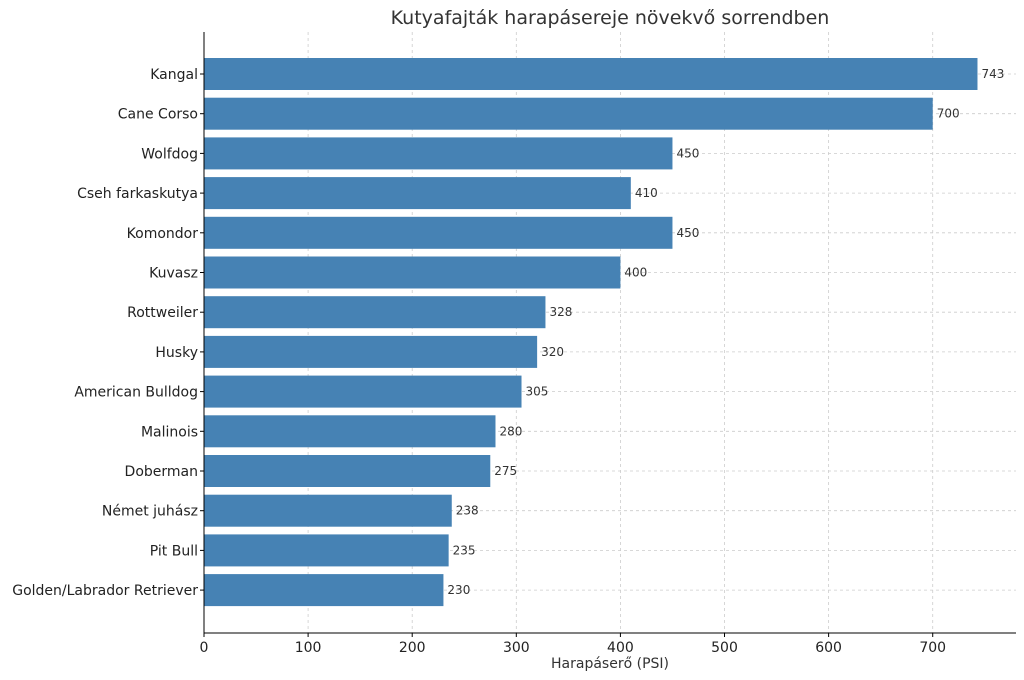  What do you see at coordinates (510, 431) in the screenshot?
I see `value-label: 280` at bounding box center [510, 431].